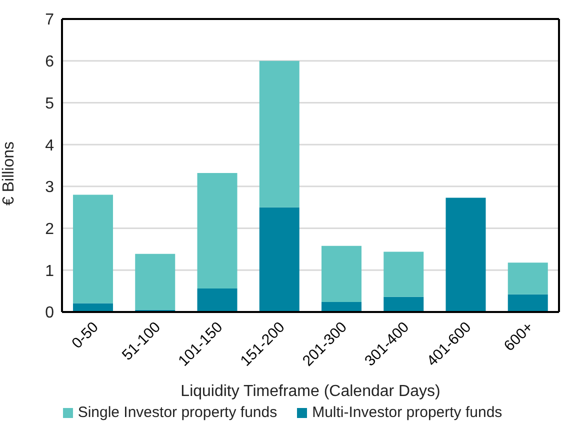 This screenshot has width=565, height=430. I want to click on y-tick-label: 2, so click(49, 229).